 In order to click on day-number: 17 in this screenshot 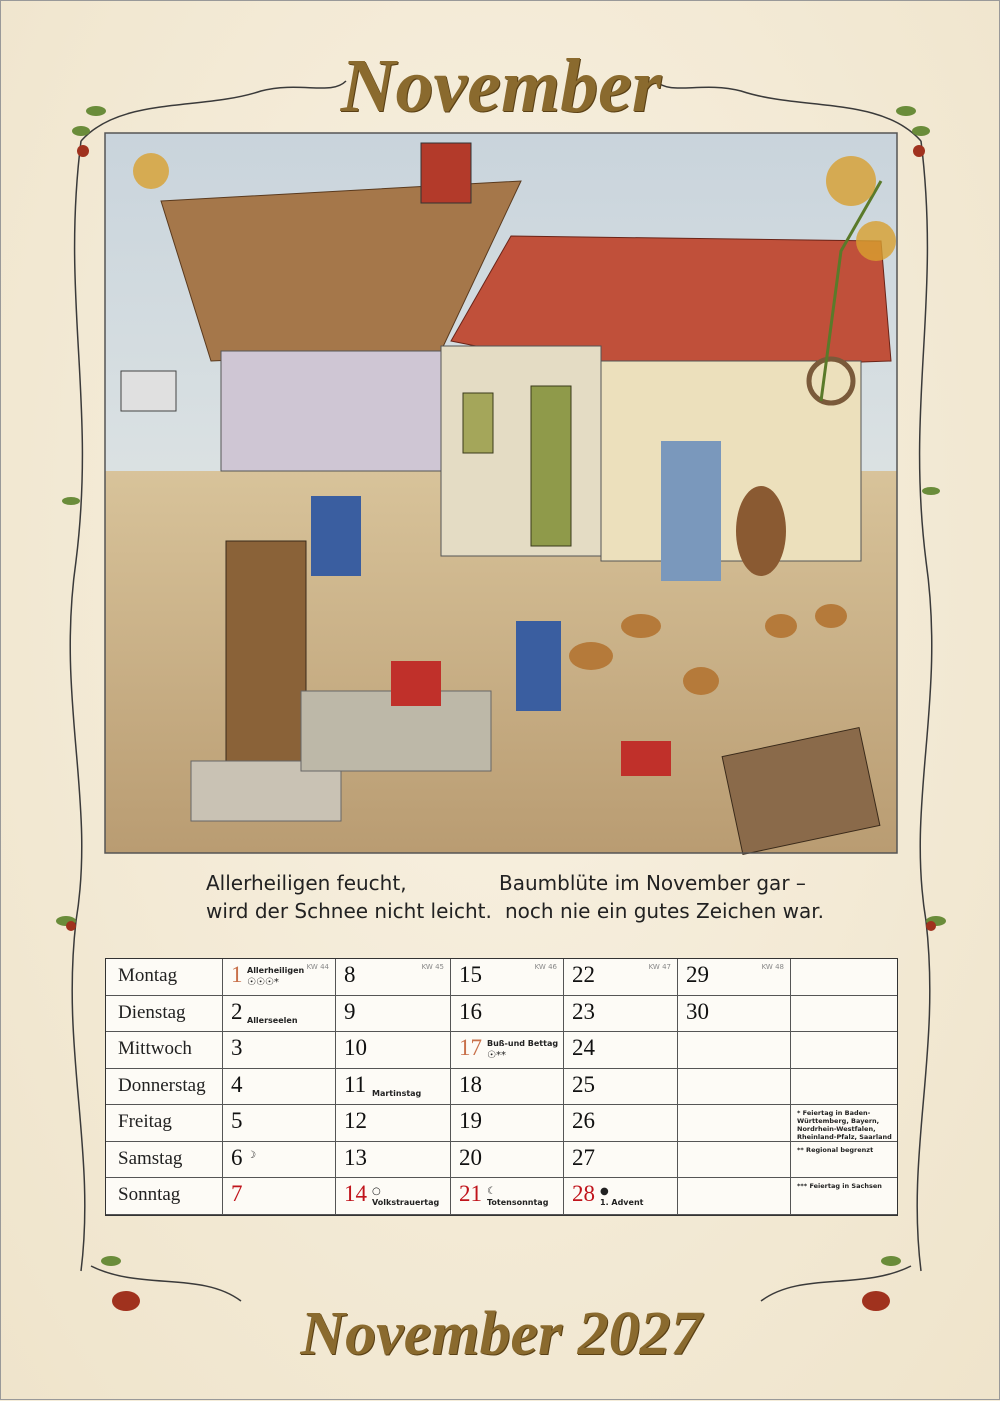, I will do `click(470, 1048)`.